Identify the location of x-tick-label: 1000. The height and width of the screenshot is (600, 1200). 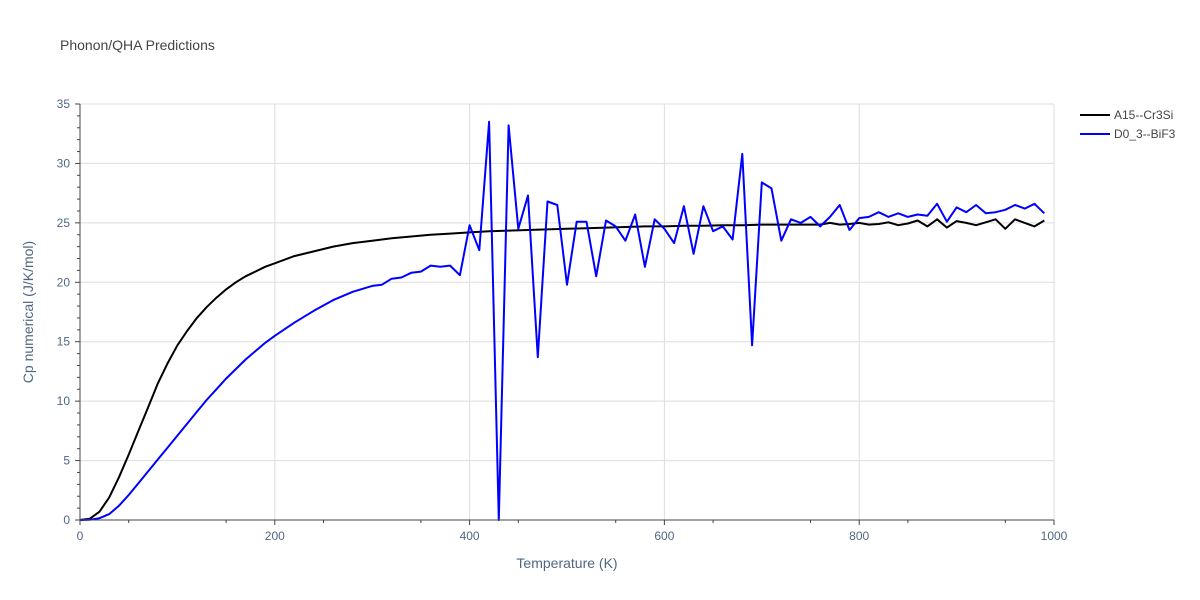
(1054, 536).